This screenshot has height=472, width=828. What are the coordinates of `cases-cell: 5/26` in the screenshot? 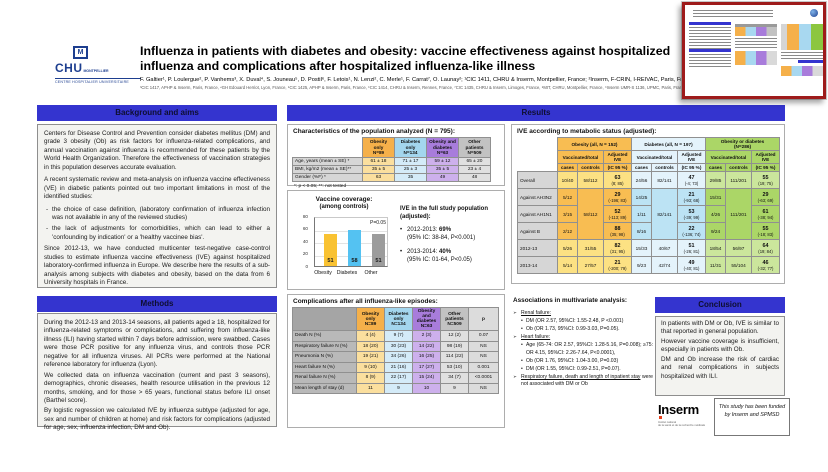 It's located at (567, 248).